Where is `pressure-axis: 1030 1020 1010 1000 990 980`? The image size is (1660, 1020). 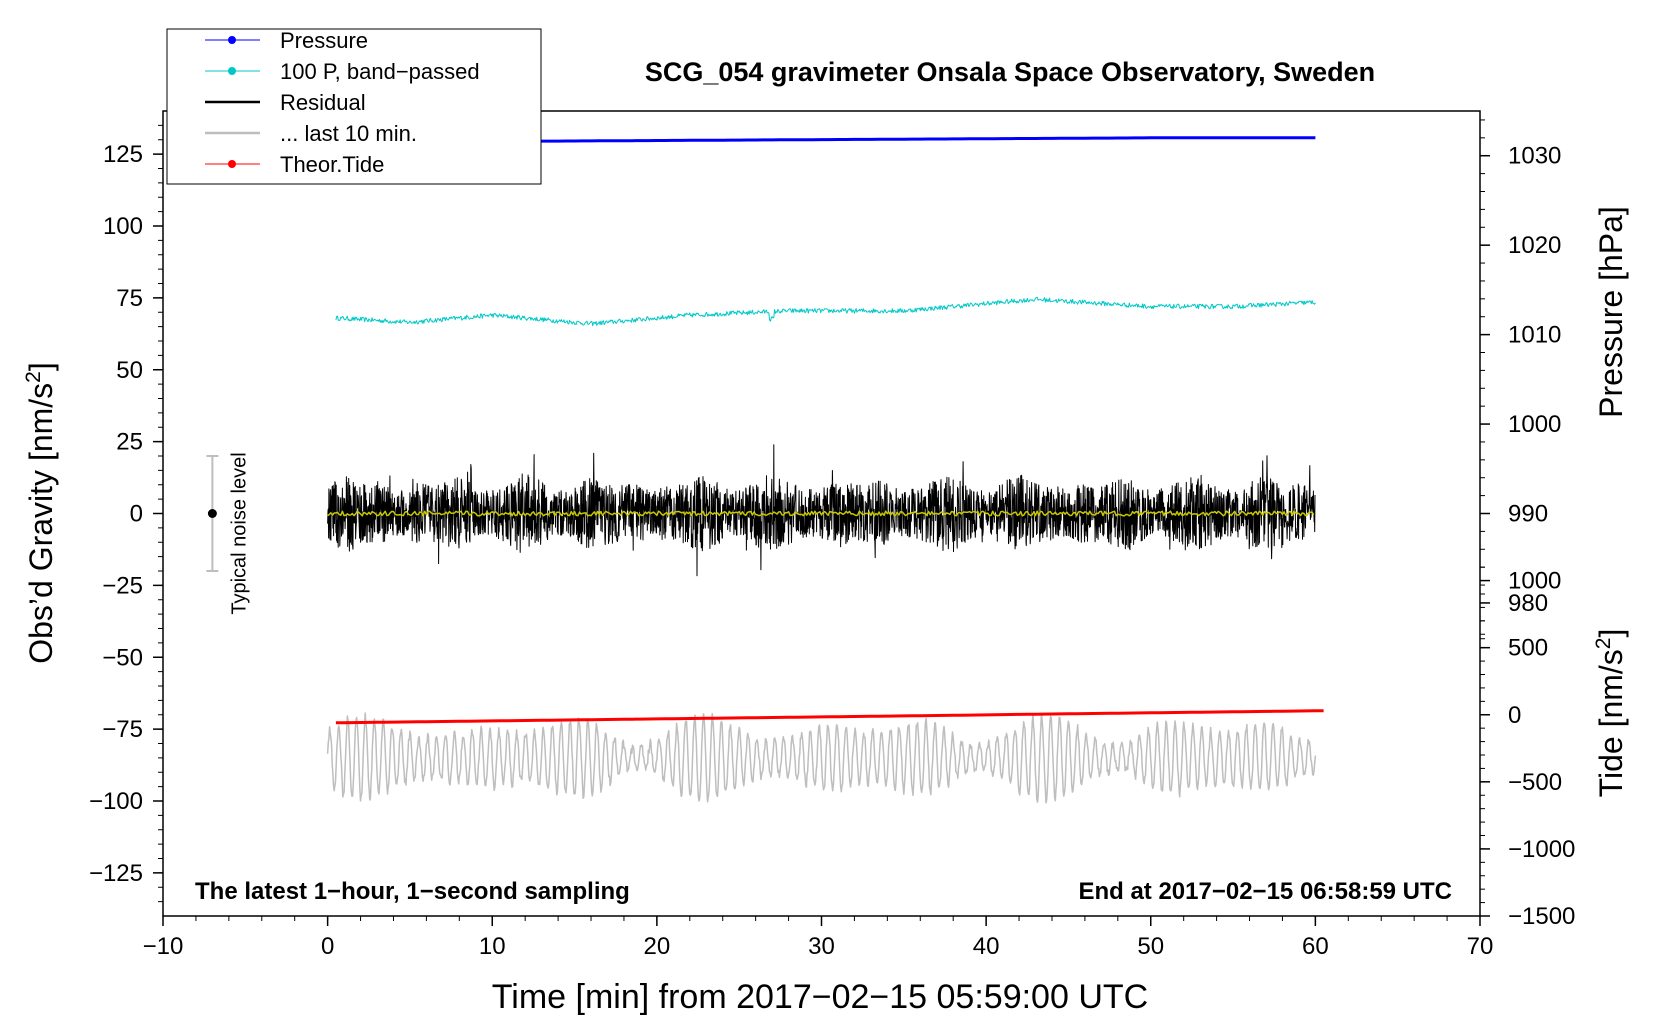
pressure-axis: 1030 1020 1010 1000 990 980 is located at coordinates (1520, 379).